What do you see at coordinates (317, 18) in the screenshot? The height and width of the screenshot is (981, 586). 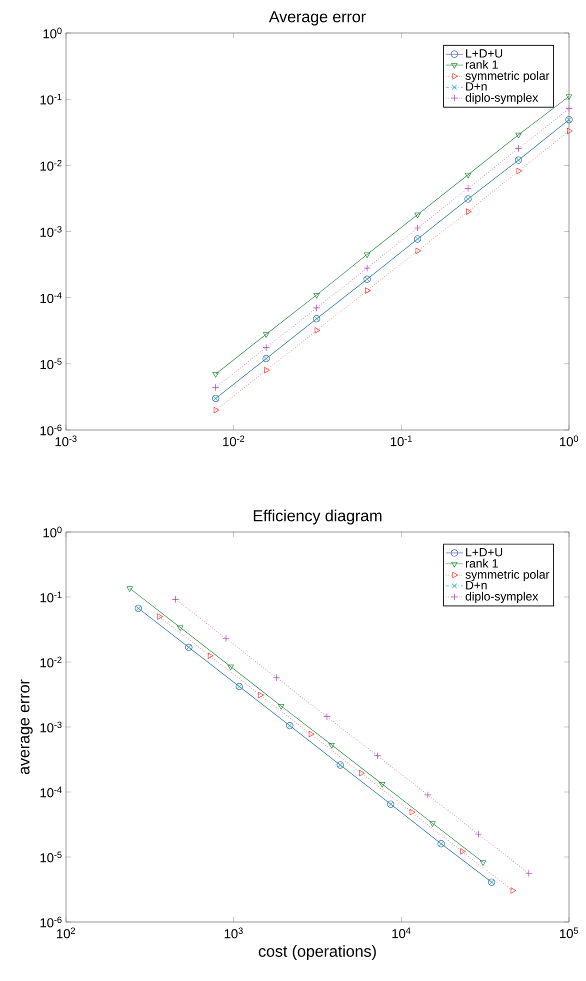 I see `chart-title: Average error` at bounding box center [317, 18].